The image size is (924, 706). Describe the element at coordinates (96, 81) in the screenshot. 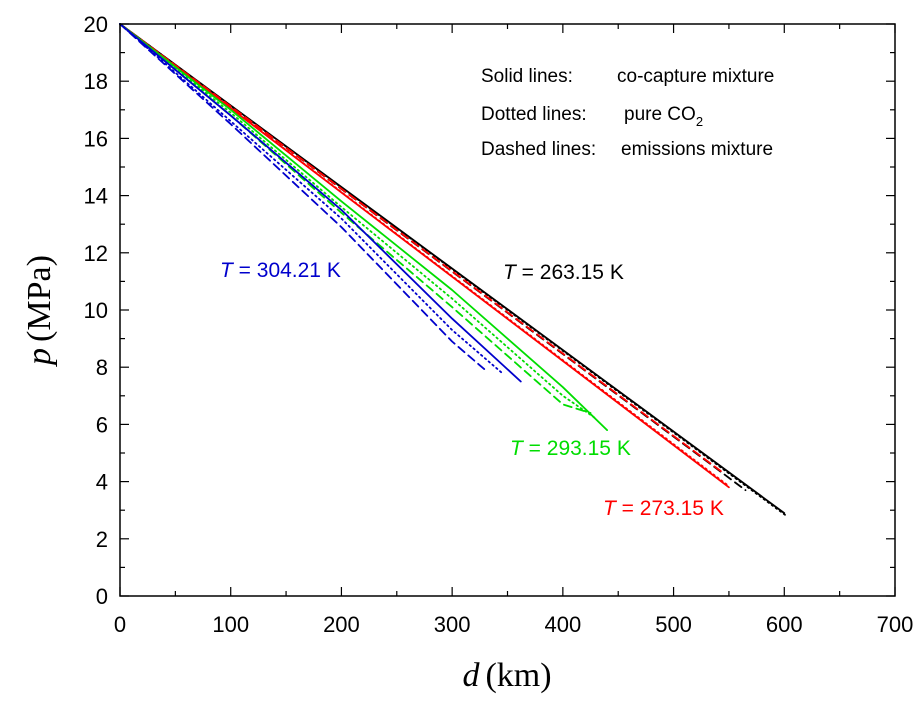

I see `y-tick-label: 18` at that location.